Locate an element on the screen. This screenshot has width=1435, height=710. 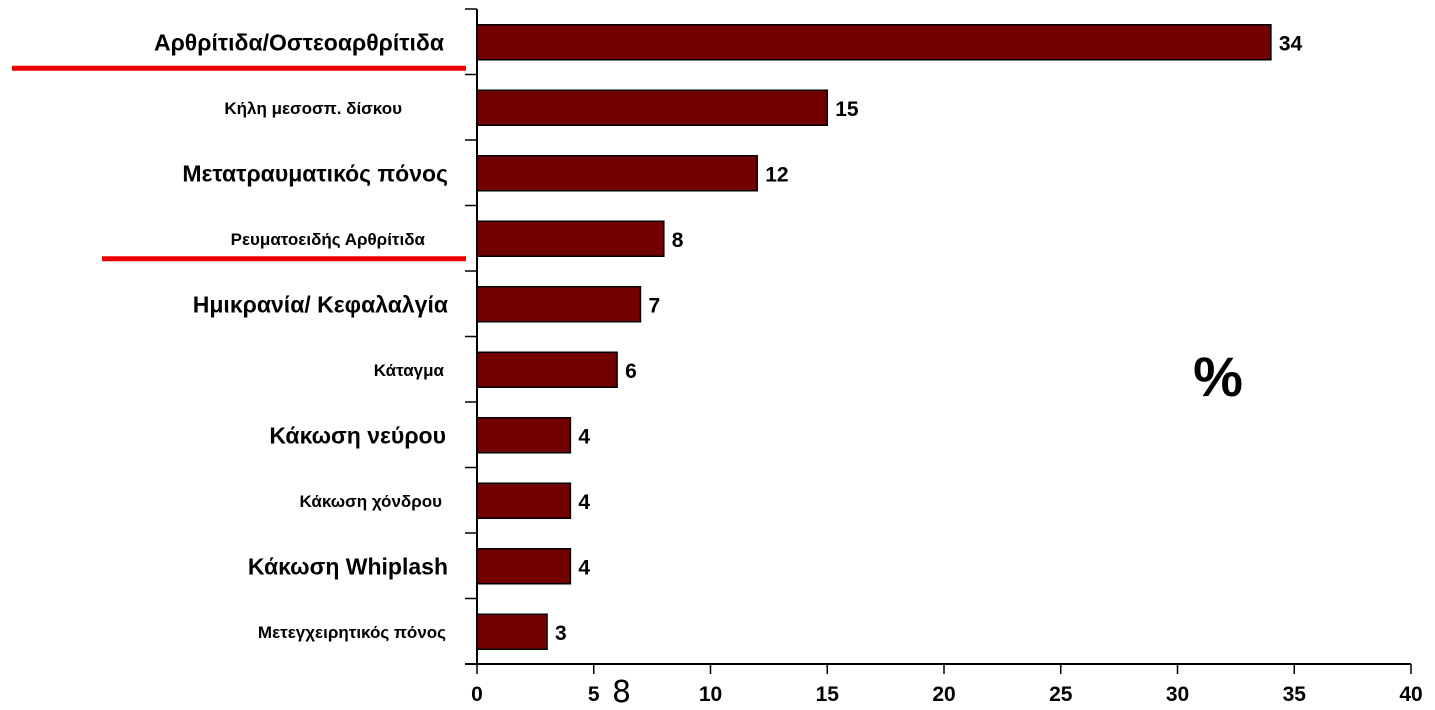
category-label: Ημικρανία/ Κεφαλαλγία is located at coordinates (320, 304).